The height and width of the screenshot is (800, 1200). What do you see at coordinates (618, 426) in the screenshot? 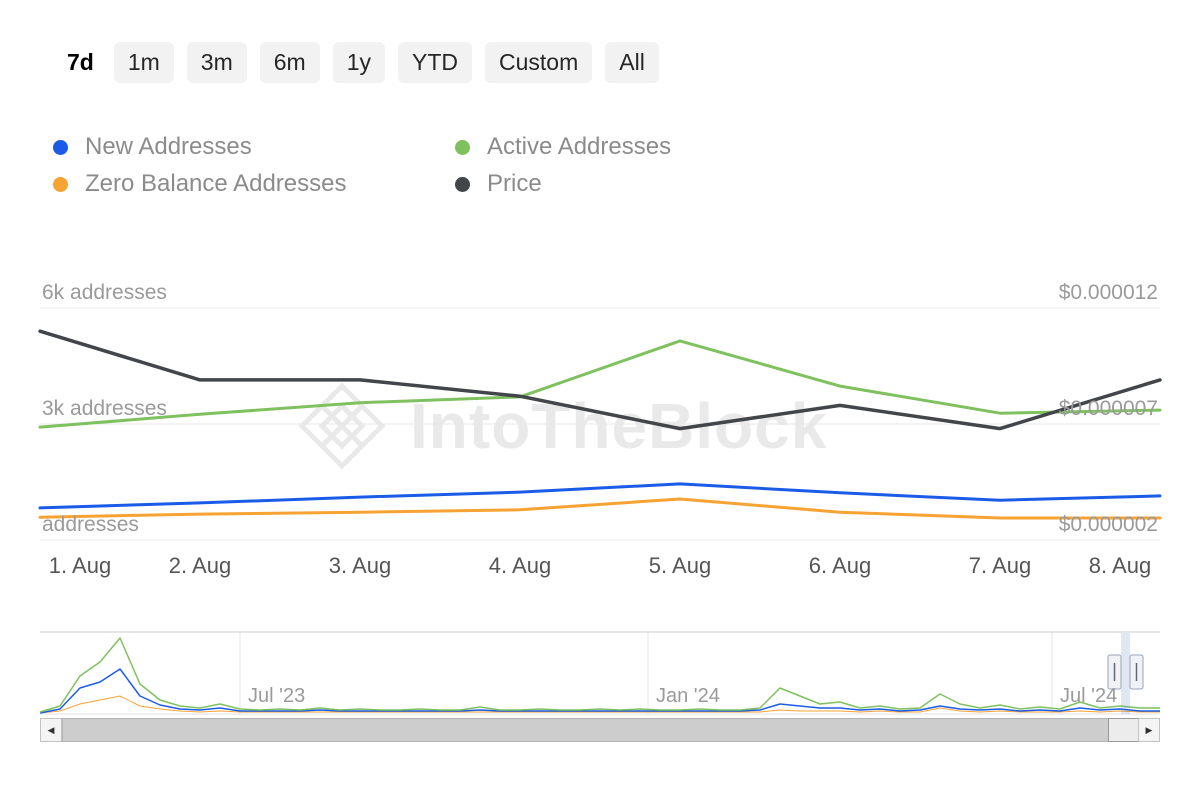
I see `watermark-text: IntoTheBlock` at bounding box center [618, 426].